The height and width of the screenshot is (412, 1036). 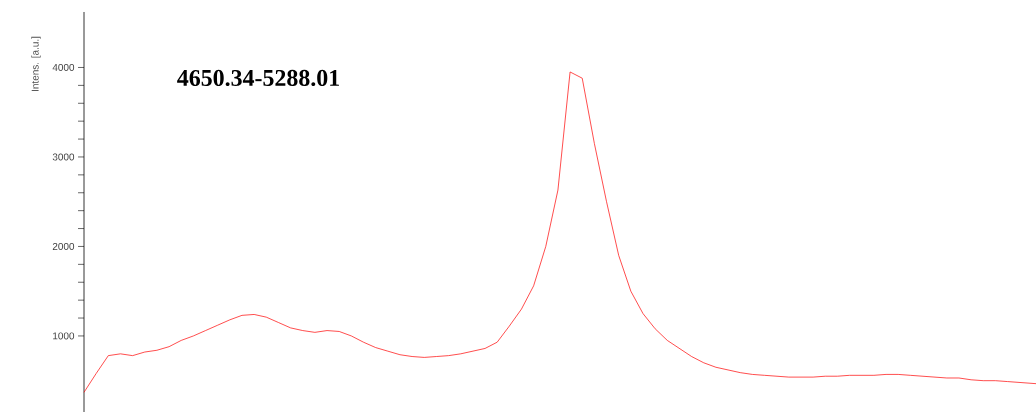 What do you see at coordinates (63, 157) in the screenshot?
I see `y-tick-label: 3000` at bounding box center [63, 157].